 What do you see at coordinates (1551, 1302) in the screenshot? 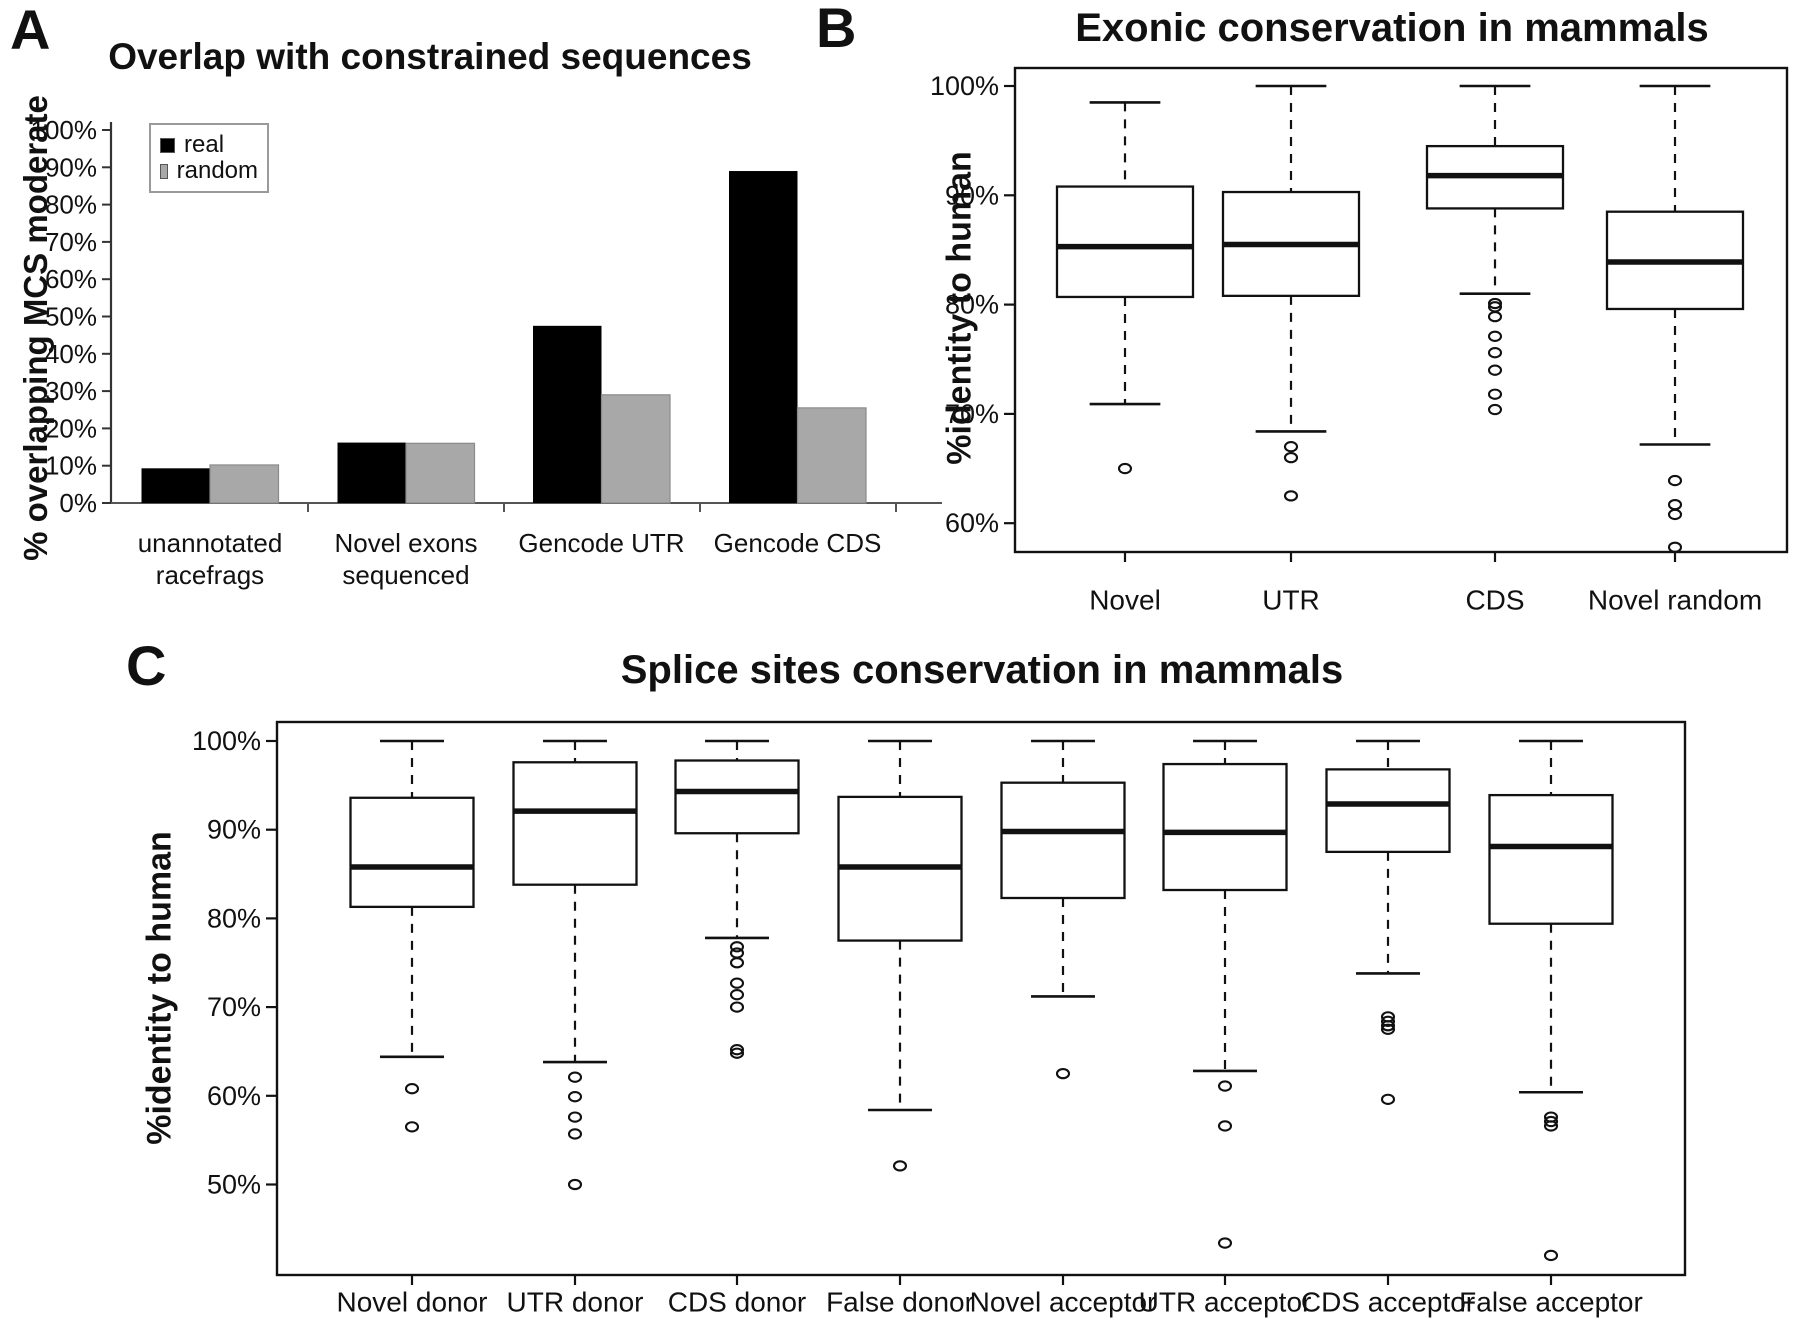
I see `c-category-label: False acceptor` at bounding box center [1551, 1302].